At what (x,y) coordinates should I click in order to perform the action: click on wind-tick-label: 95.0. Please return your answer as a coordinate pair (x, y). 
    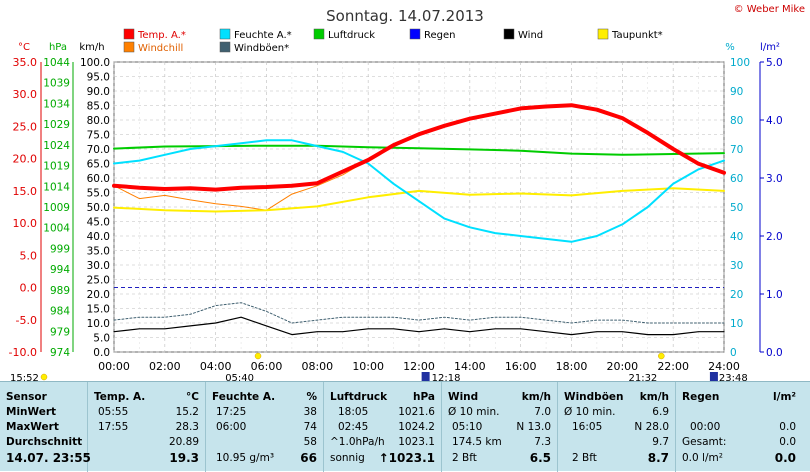
    Looking at the image, I should click on (98, 78).